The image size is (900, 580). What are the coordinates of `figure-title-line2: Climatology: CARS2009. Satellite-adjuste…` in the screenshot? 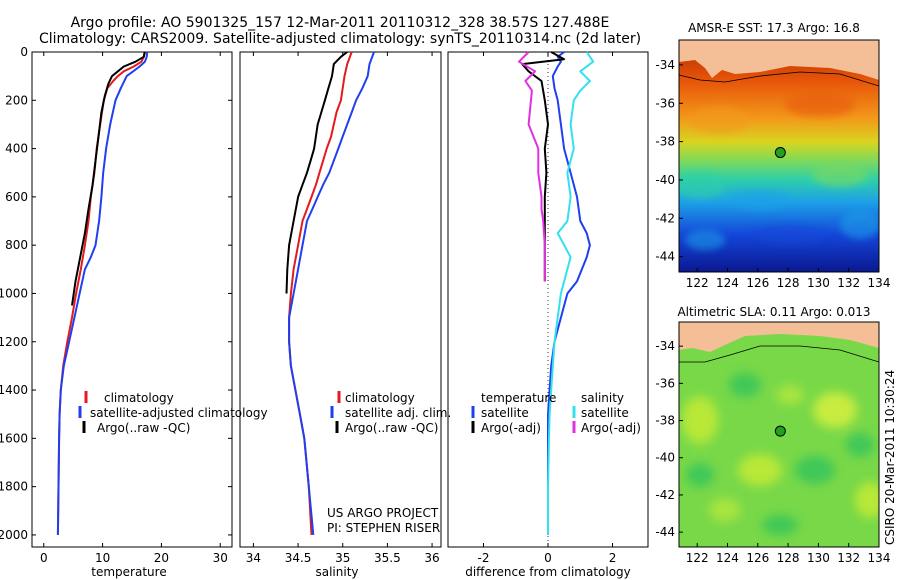 It's located at (340, 39).